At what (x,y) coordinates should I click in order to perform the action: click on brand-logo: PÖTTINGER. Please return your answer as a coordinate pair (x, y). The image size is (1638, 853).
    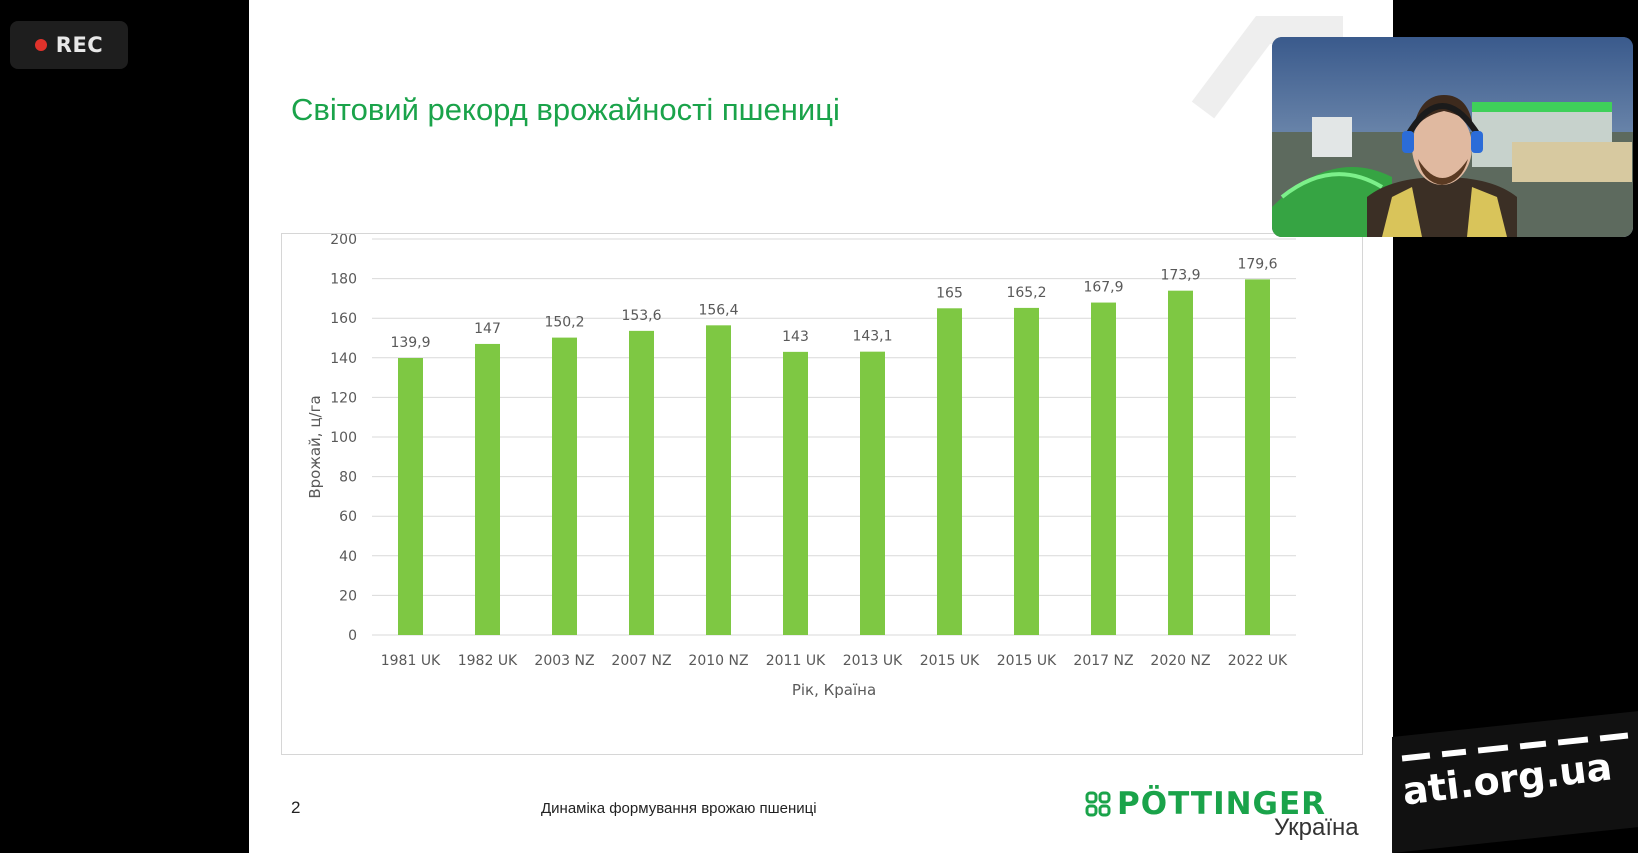
    Looking at the image, I should click on (1205, 804).